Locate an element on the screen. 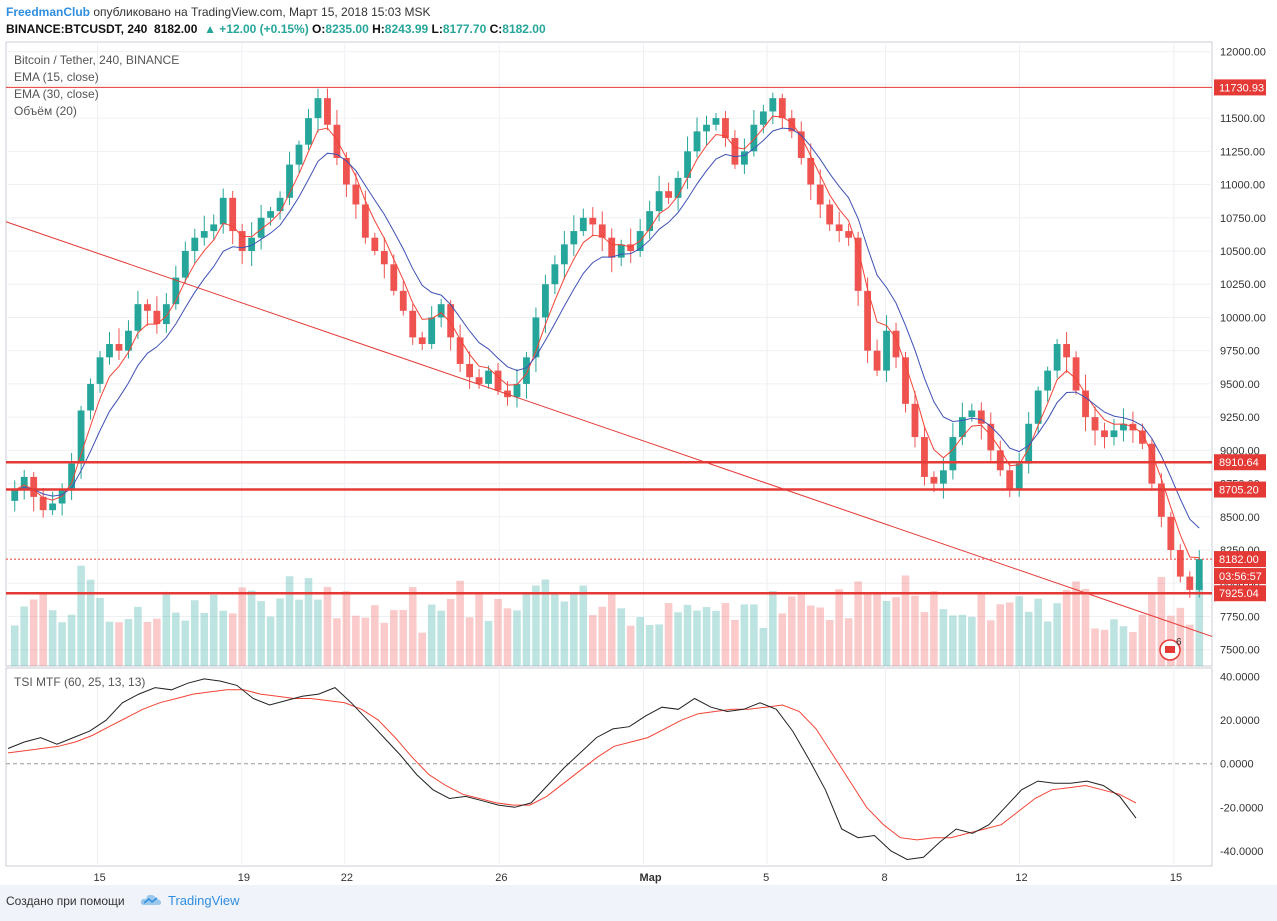 This screenshot has width=1277, height=921. author-link: FreedmanClub is located at coordinates (48, 12).